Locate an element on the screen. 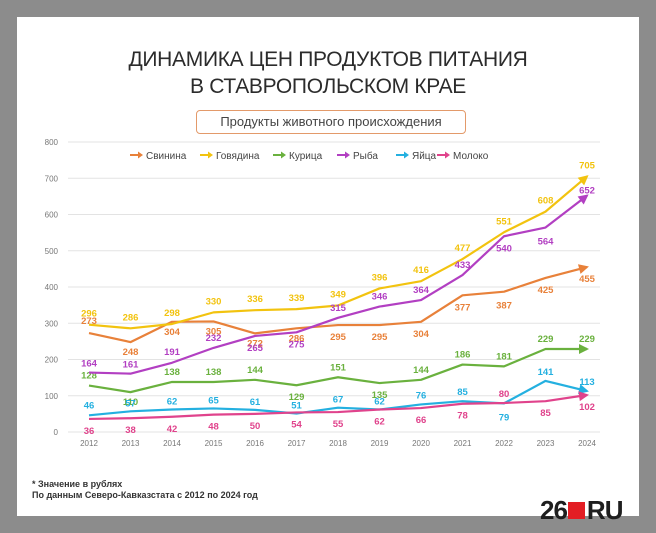 This screenshot has height=533, width=656. x-tick-label: 2018 is located at coordinates (338, 443).